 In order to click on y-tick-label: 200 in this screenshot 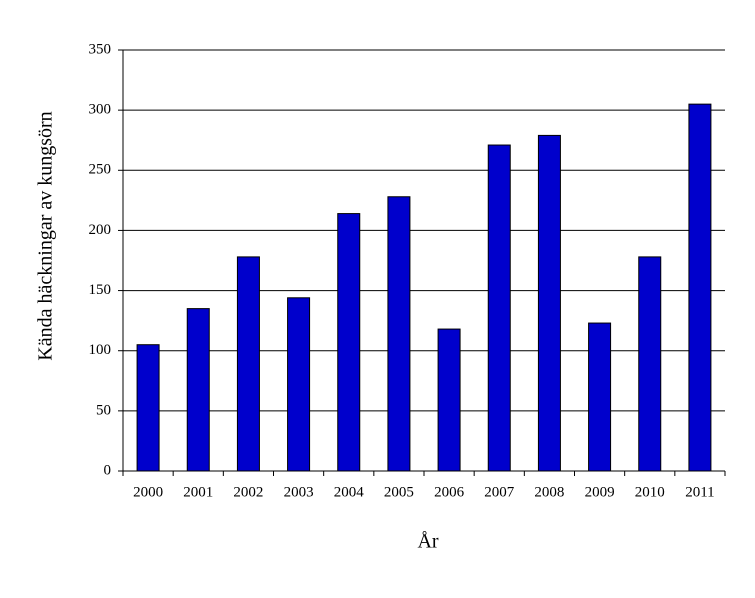, I will do `click(100, 230)`.